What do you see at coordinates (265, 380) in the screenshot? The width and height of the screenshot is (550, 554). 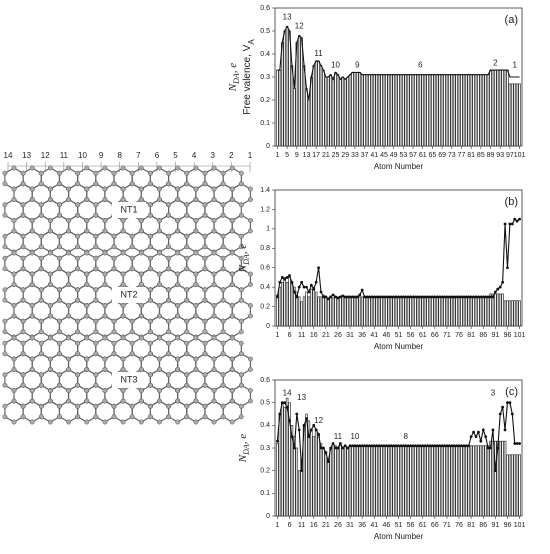 I see `y-tick-label: 0.6` at bounding box center [265, 380].